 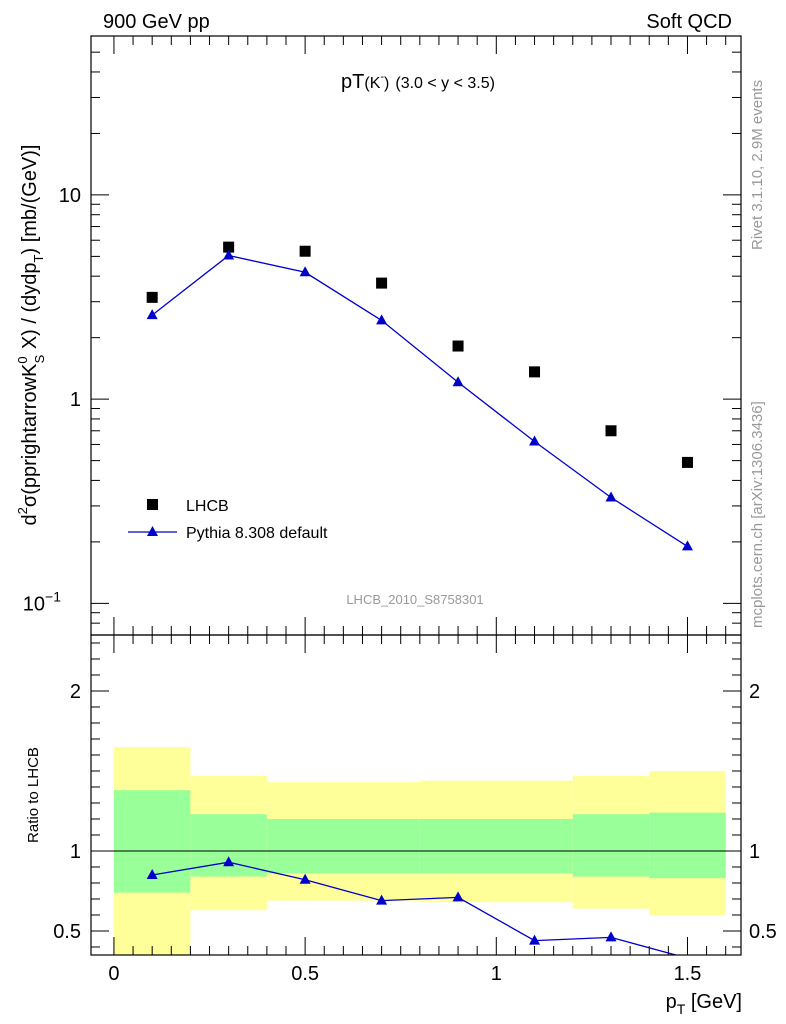 What do you see at coordinates (496, 974) in the screenshot?
I see `x-tick-label: 1` at bounding box center [496, 974].